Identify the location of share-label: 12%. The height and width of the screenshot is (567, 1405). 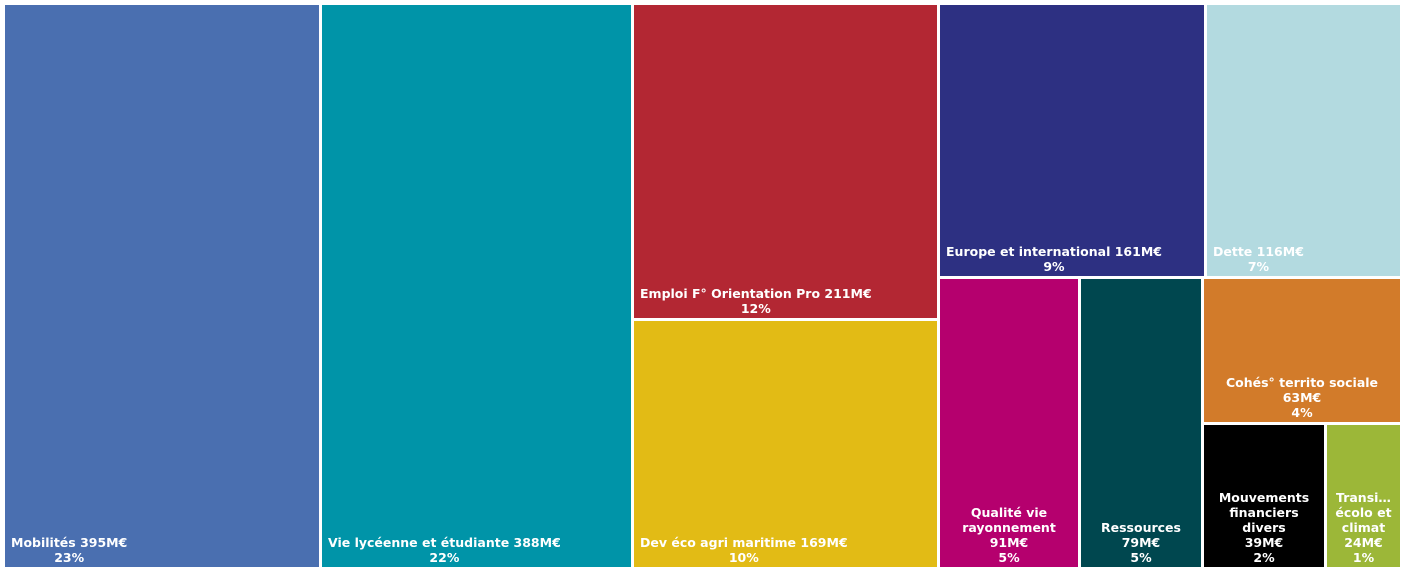
(755, 308).